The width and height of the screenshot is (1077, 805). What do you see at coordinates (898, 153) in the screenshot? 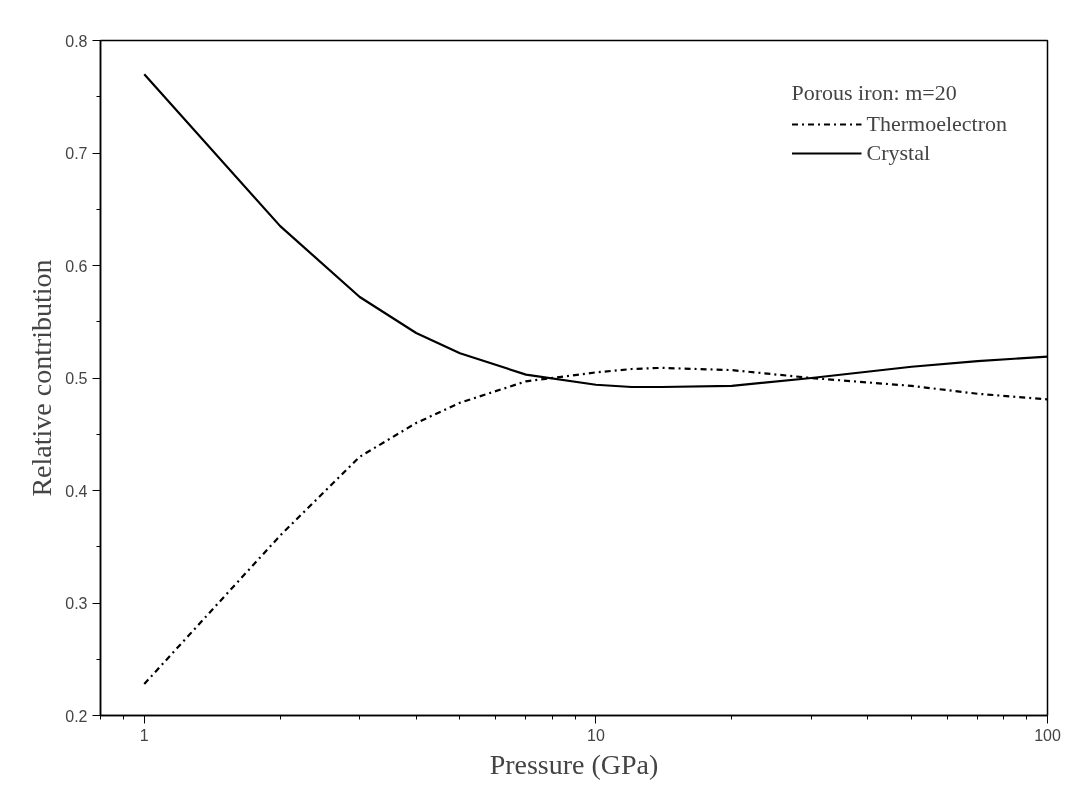
I see `legend-label: Crystal` at bounding box center [898, 153].